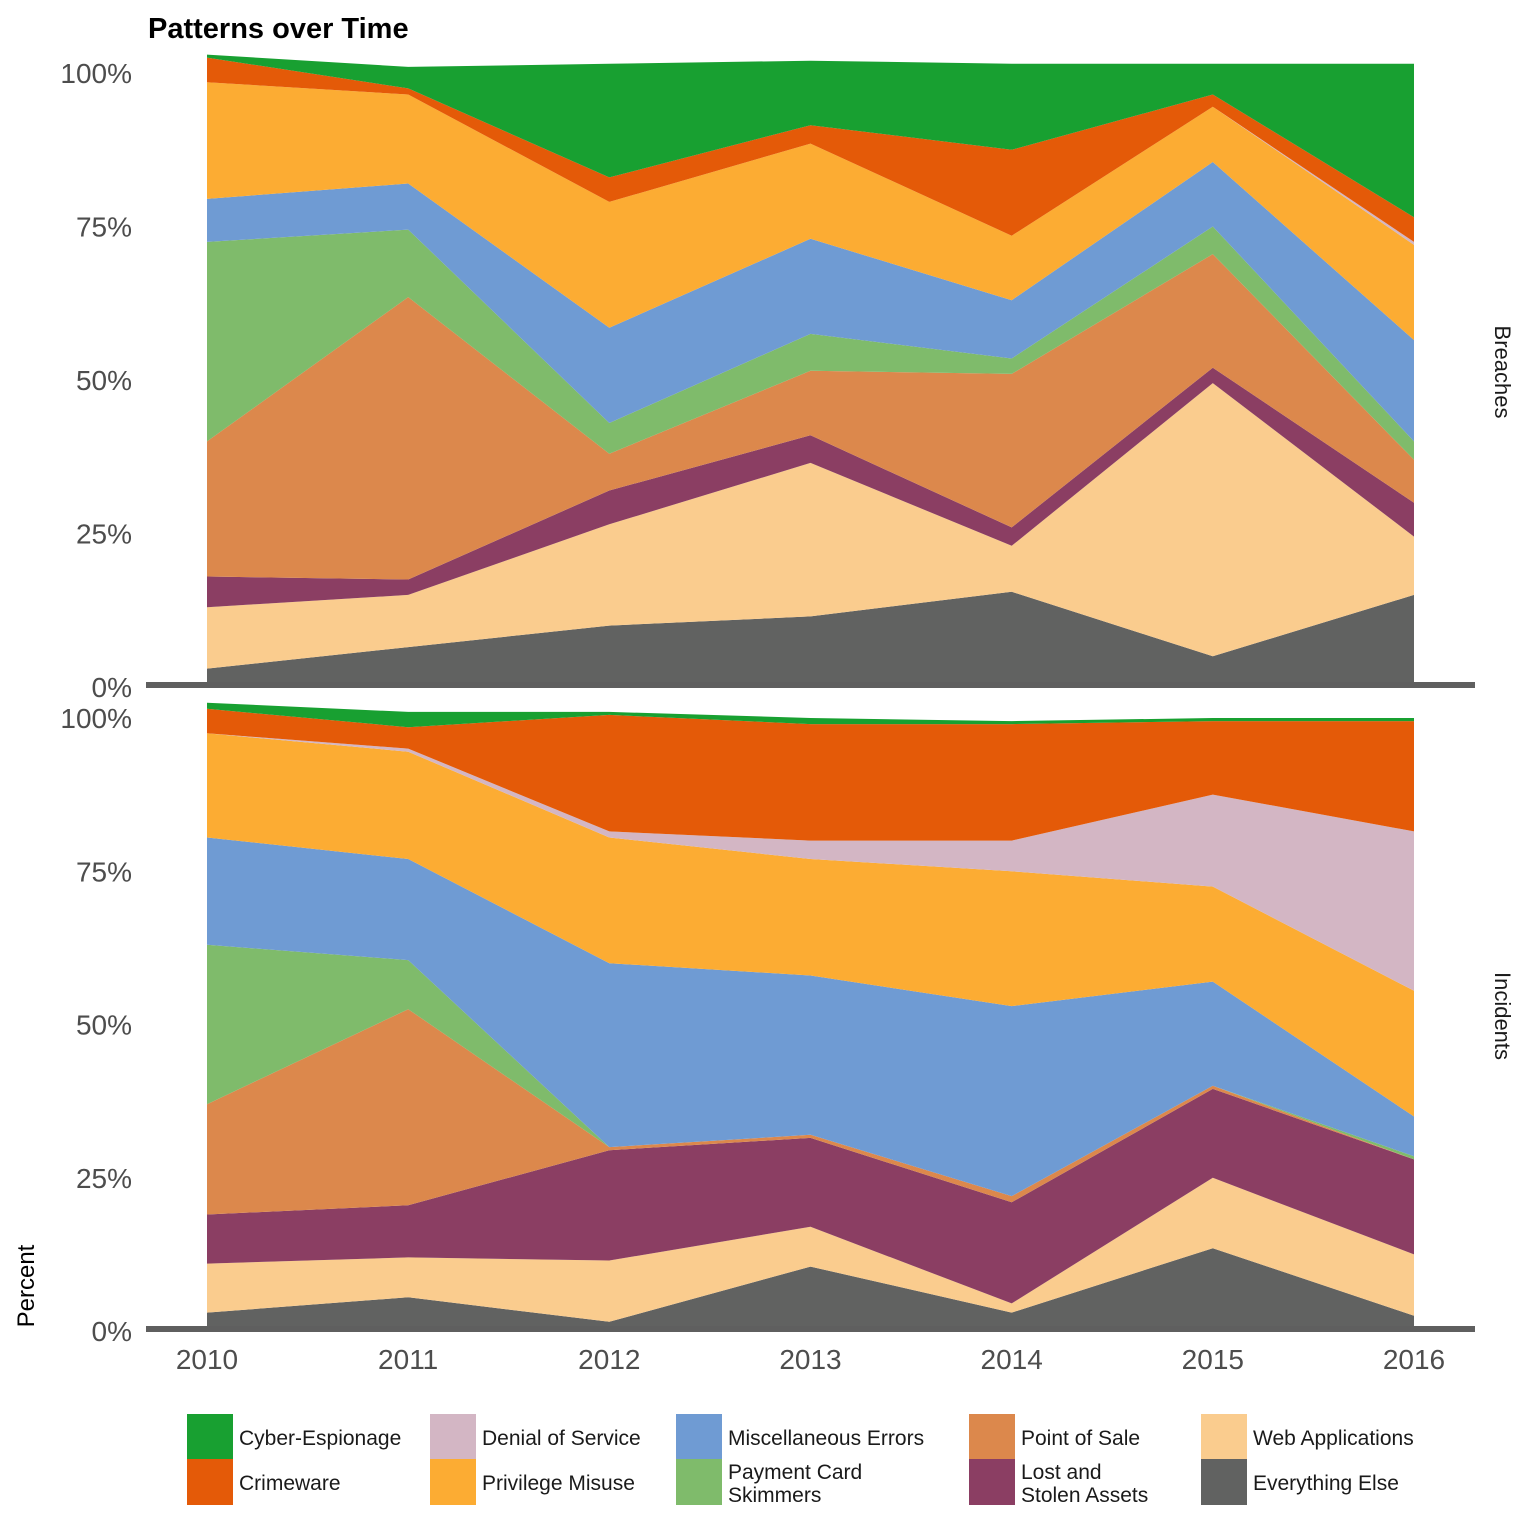  Describe the element at coordinates (278, 29) in the screenshot. I see `chart-title: Patterns over Time` at that location.